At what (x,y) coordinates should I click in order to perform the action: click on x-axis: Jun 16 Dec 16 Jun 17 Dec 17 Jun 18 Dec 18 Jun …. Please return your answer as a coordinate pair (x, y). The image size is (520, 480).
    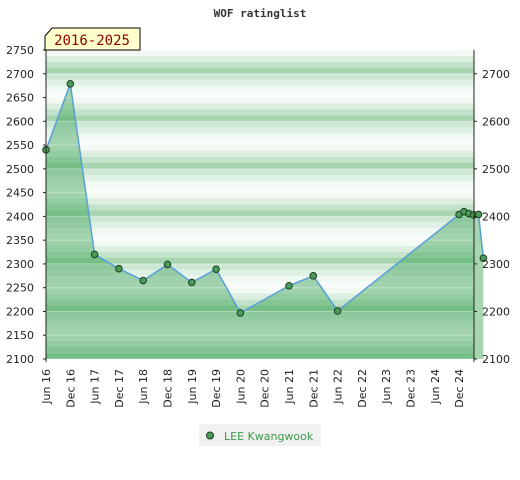
    Looking at the image, I should click on (253, 388).